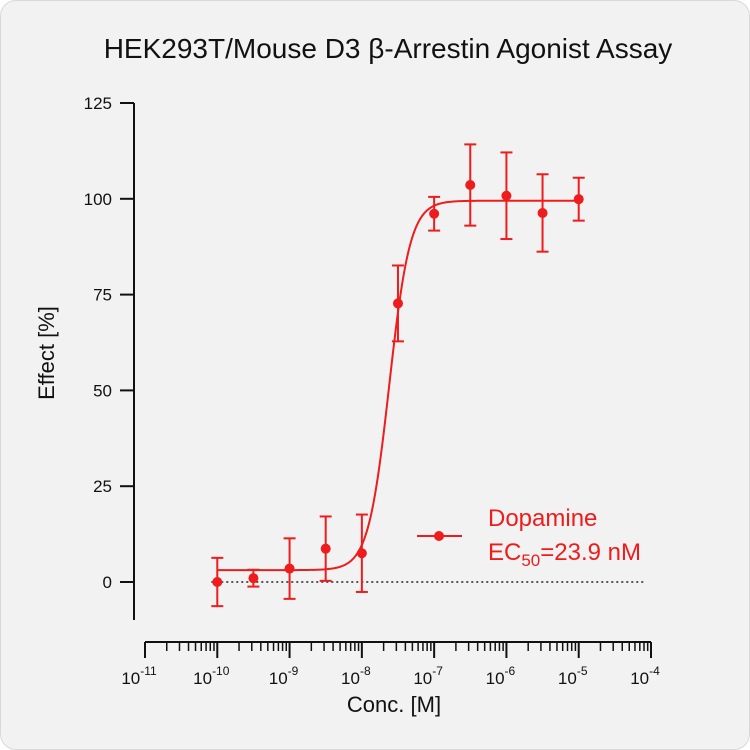  I want to click on y-tick-label: 75, so click(102, 295).